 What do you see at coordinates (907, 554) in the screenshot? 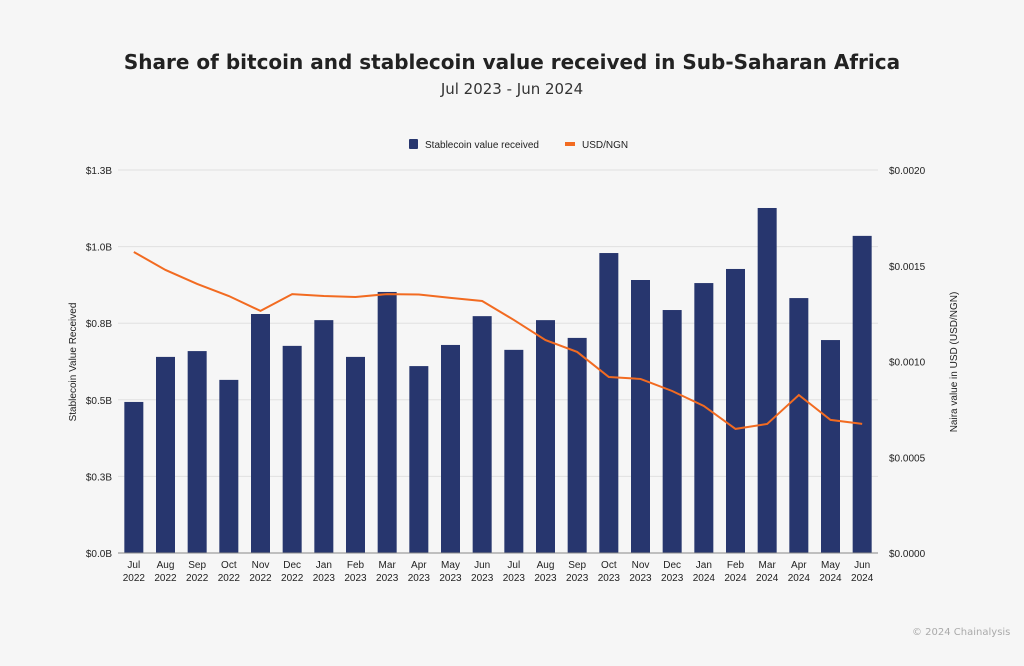
I see `y-right-tick-label: $0.0000` at bounding box center [907, 554].